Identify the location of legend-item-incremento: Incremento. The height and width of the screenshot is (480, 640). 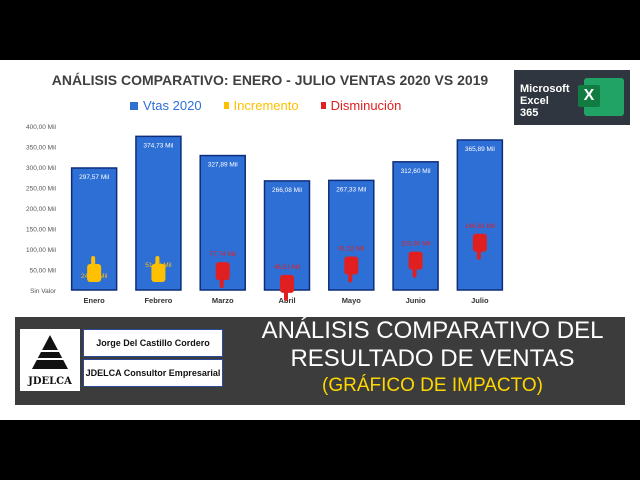
(261, 105).